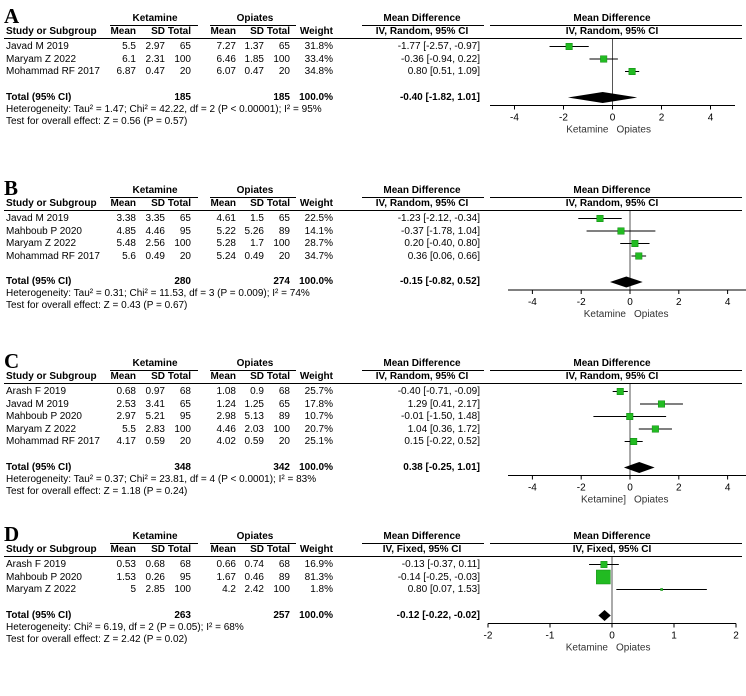  I want to click on group1-header: Ketamine, so click(155, 190).